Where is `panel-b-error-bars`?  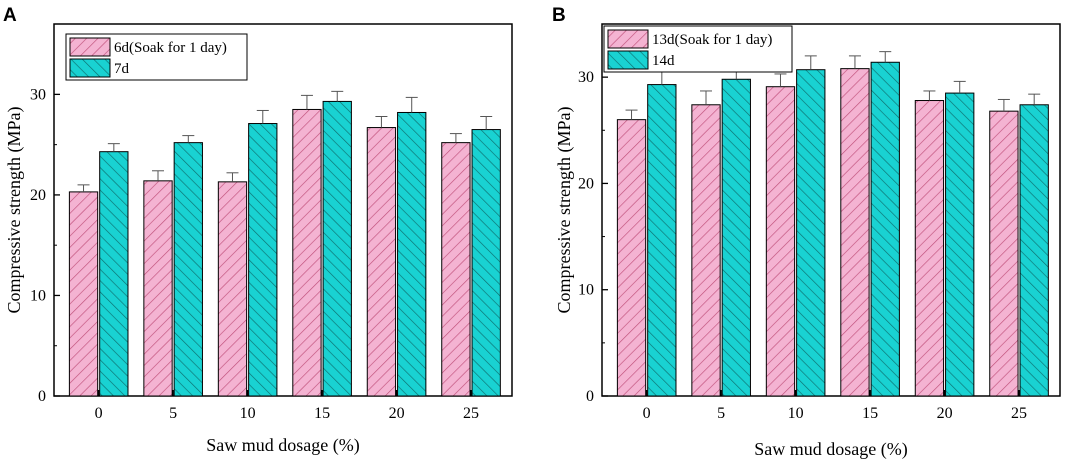
panel-b-error-bars is located at coordinates (833, 85).